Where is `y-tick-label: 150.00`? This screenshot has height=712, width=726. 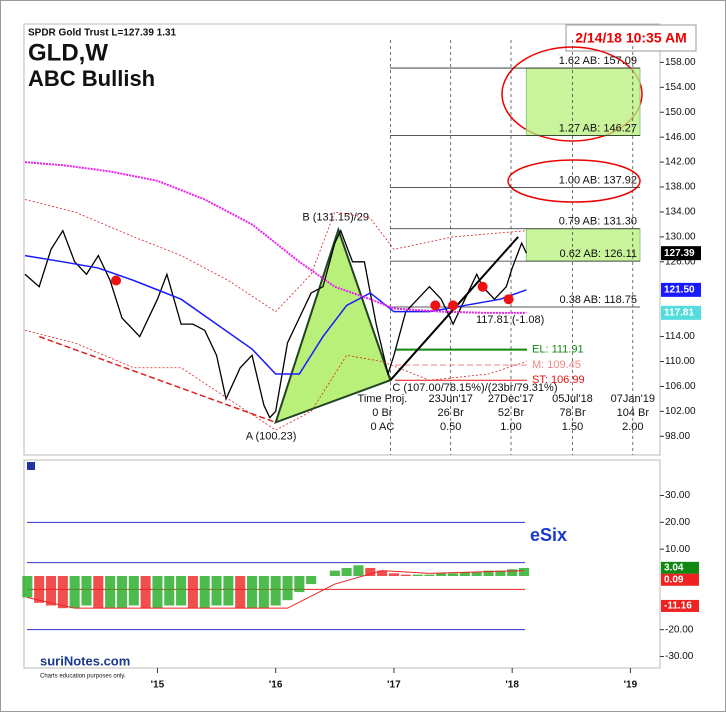 y-tick-label: 150.00 is located at coordinates (680, 112).